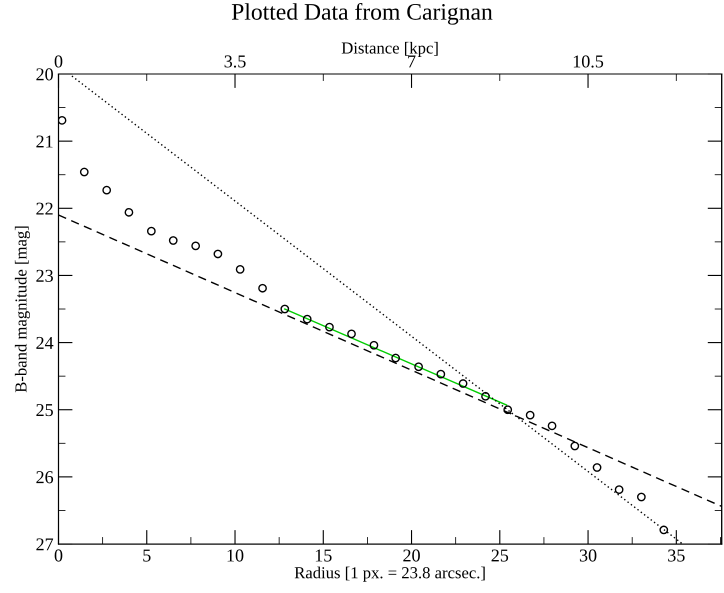 The width and height of the screenshot is (724, 593). I want to click on x2-axis-title: Distance [kpc], so click(390, 50).